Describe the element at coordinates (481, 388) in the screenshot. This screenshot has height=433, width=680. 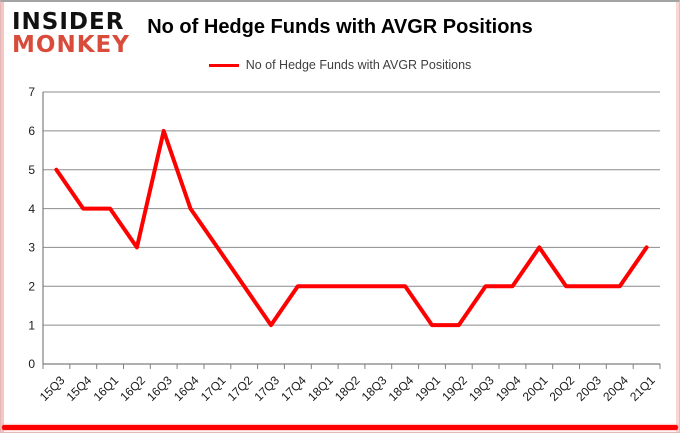
I see `x-axis-label: 19Q3` at that location.